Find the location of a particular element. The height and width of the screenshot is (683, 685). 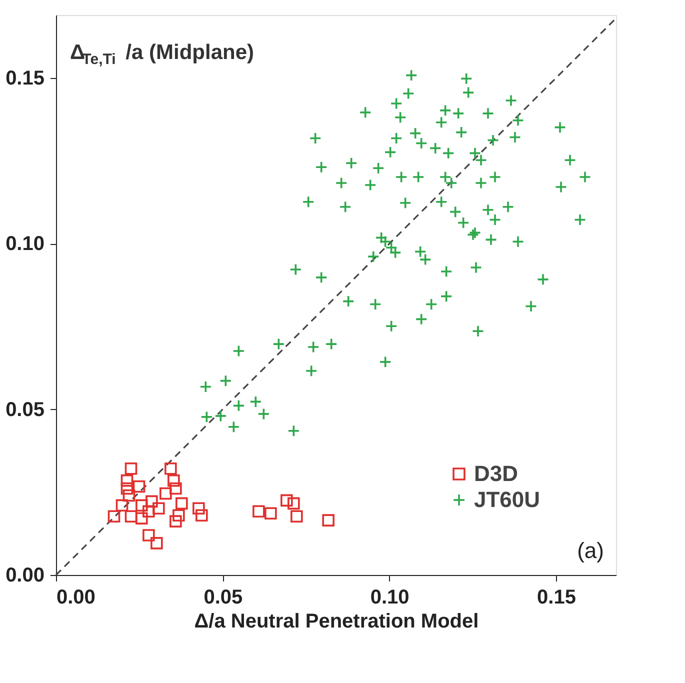

y-tick-label: 0.05 is located at coordinates (25, 409).